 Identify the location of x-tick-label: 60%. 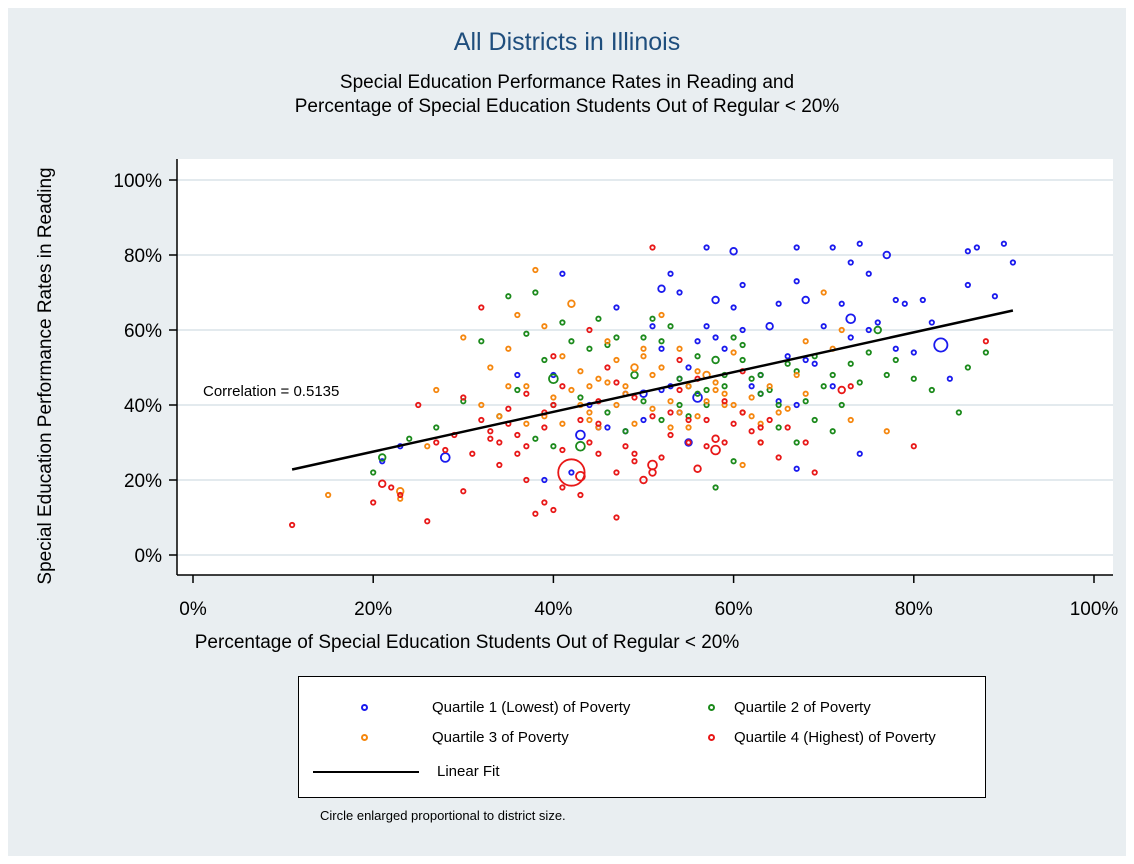
(734, 609).